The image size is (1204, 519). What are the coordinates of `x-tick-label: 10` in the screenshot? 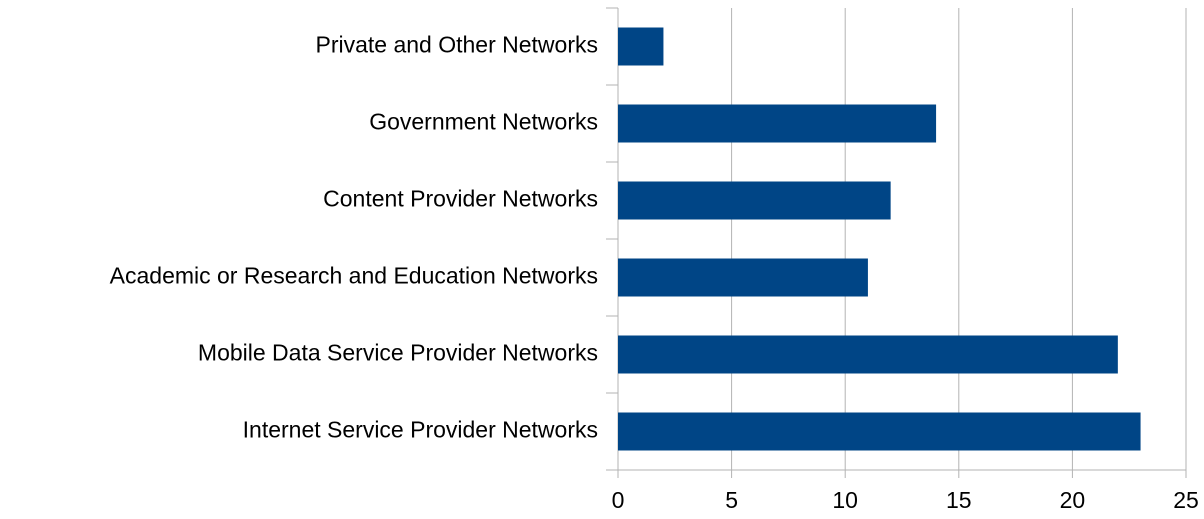 It's located at (845, 500).